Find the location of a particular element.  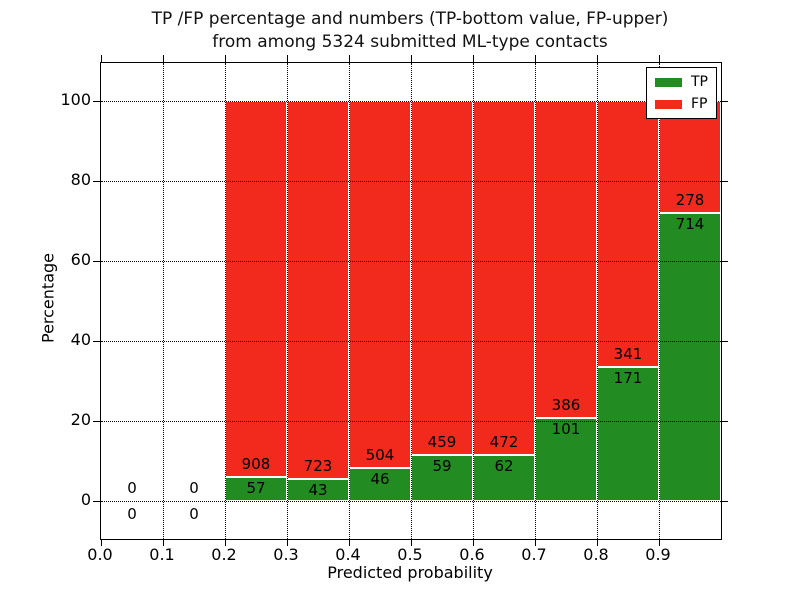

fp-count-label-0.7: 386 is located at coordinates (566, 405).